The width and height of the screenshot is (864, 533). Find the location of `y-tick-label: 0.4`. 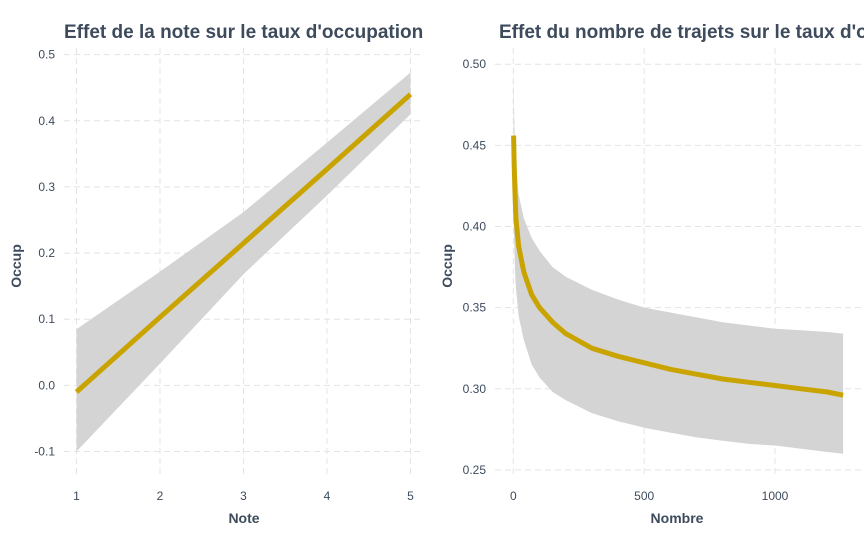

y-tick-label: 0.4 is located at coordinates (46, 121).